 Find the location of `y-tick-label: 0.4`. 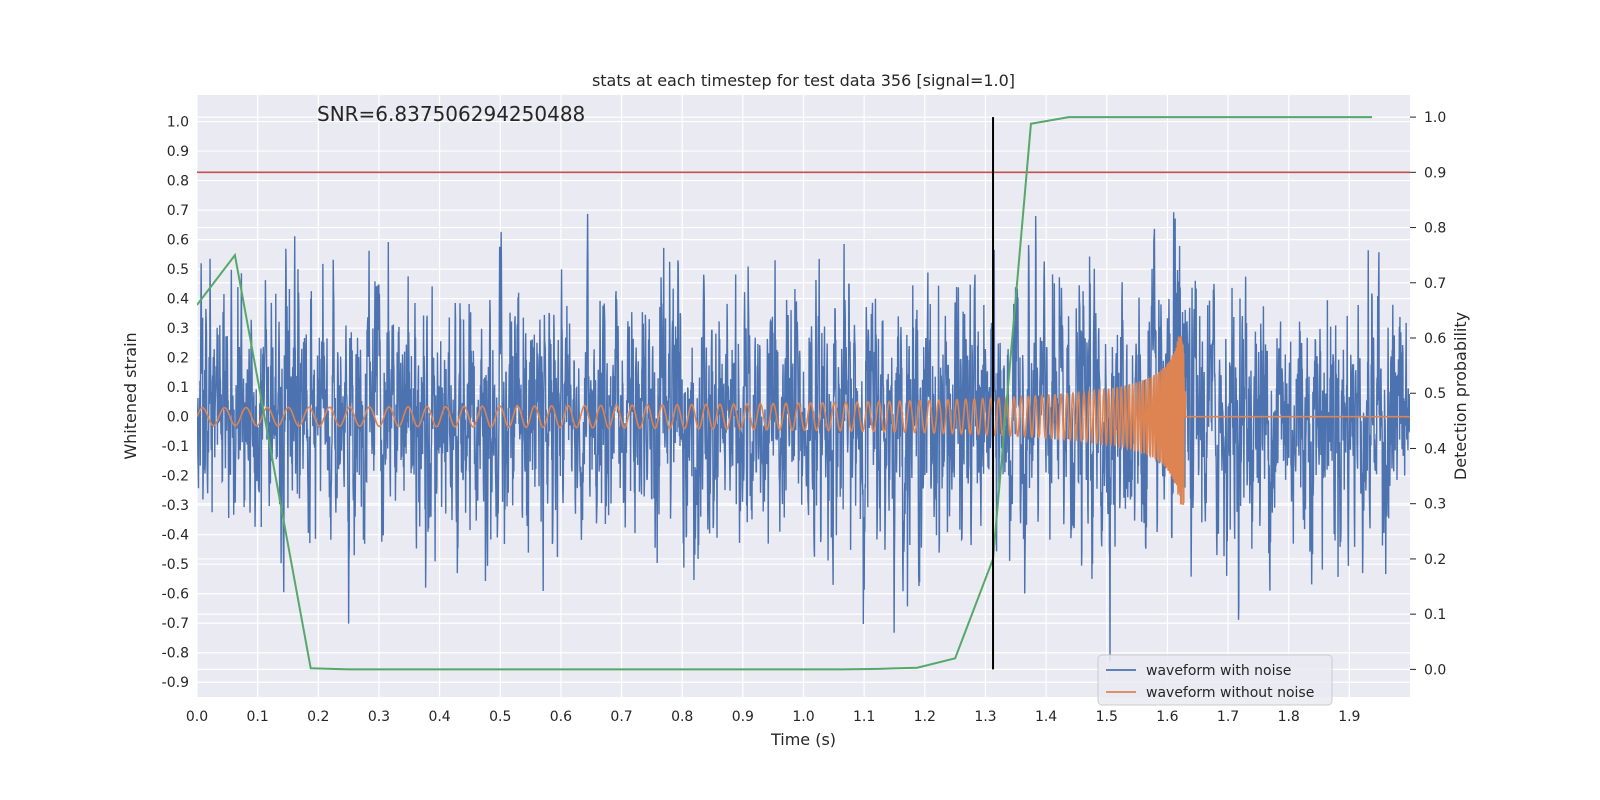

y-tick-label: 0.4 is located at coordinates (178, 300).